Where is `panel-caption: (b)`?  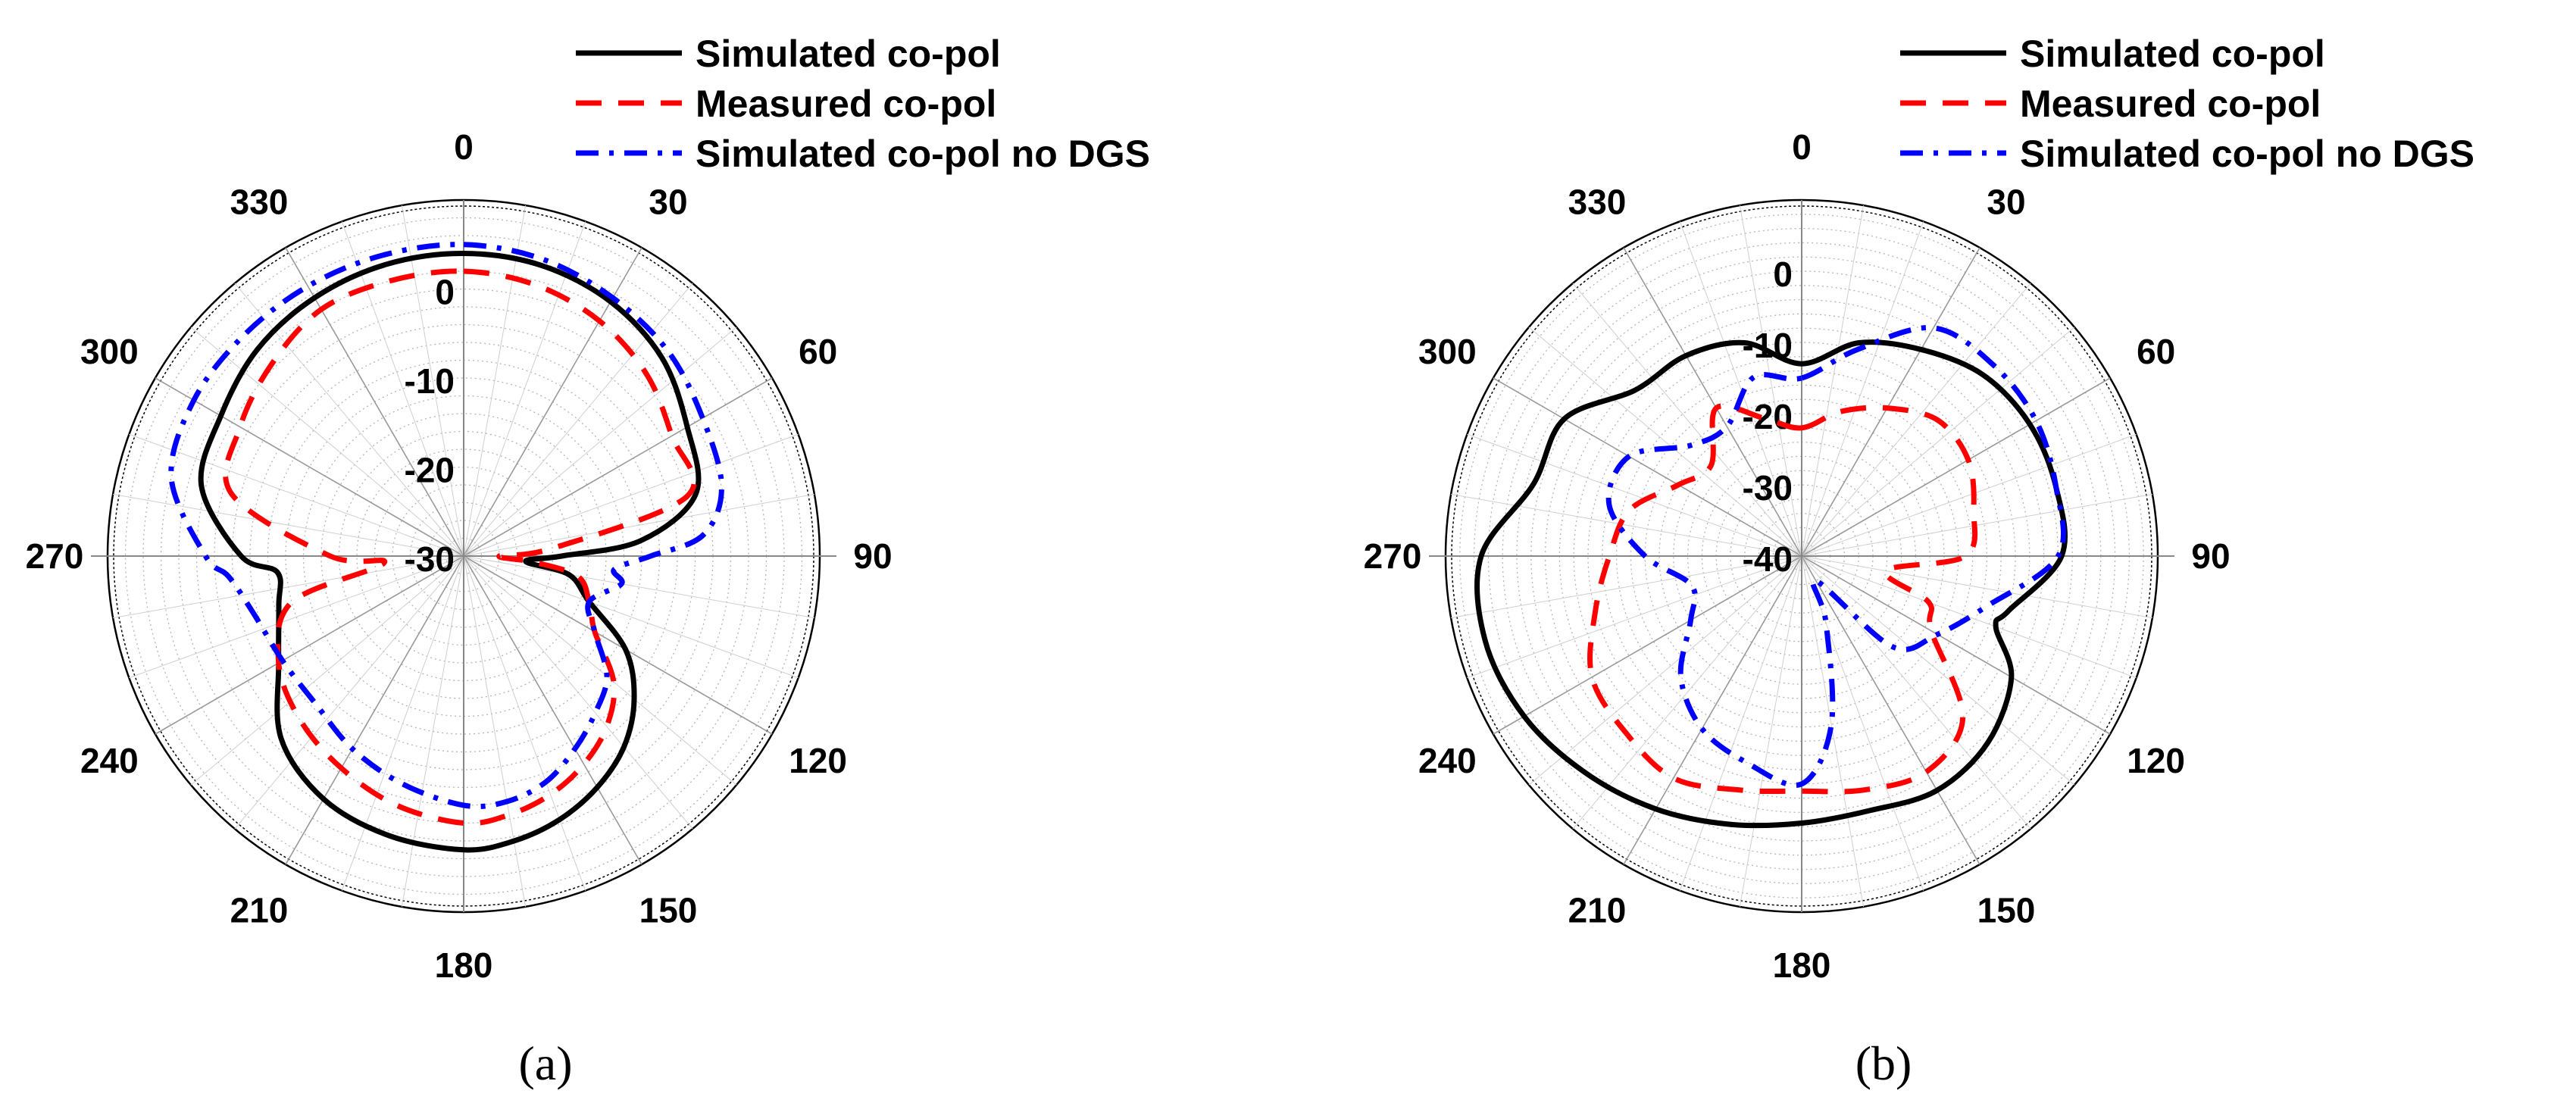
panel-caption: (b) is located at coordinates (1883, 1063).